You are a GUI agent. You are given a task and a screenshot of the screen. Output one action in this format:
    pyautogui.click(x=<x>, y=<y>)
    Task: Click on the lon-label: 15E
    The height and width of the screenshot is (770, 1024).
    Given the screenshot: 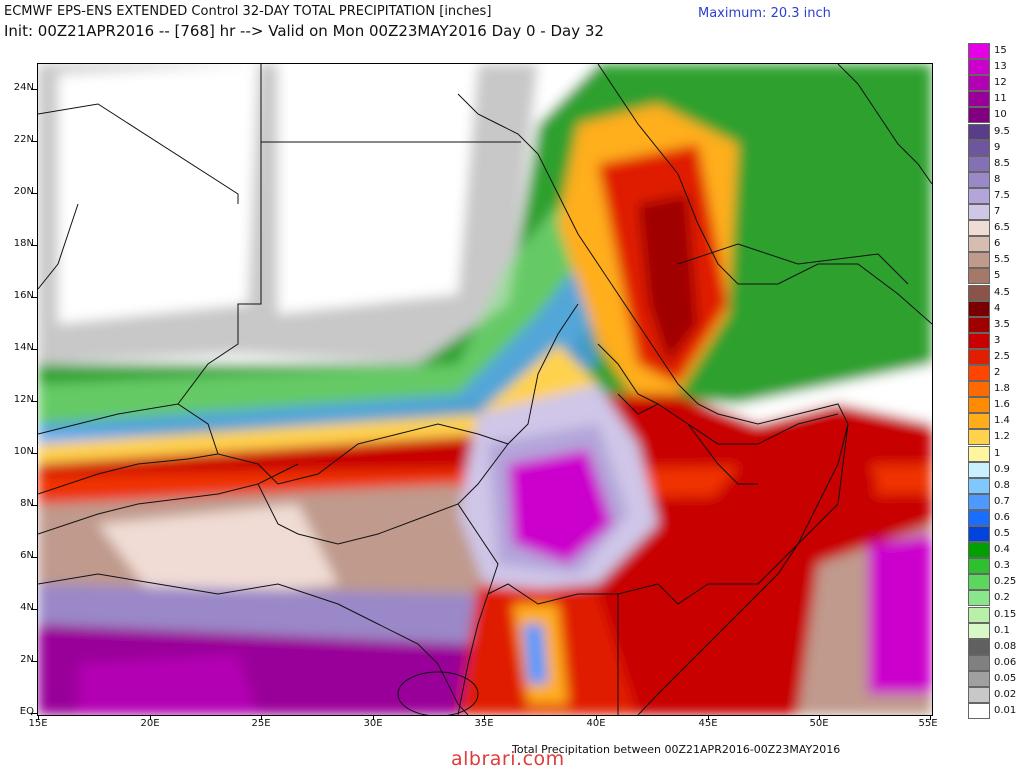 What is the action you would take?
    pyautogui.click(x=38, y=723)
    